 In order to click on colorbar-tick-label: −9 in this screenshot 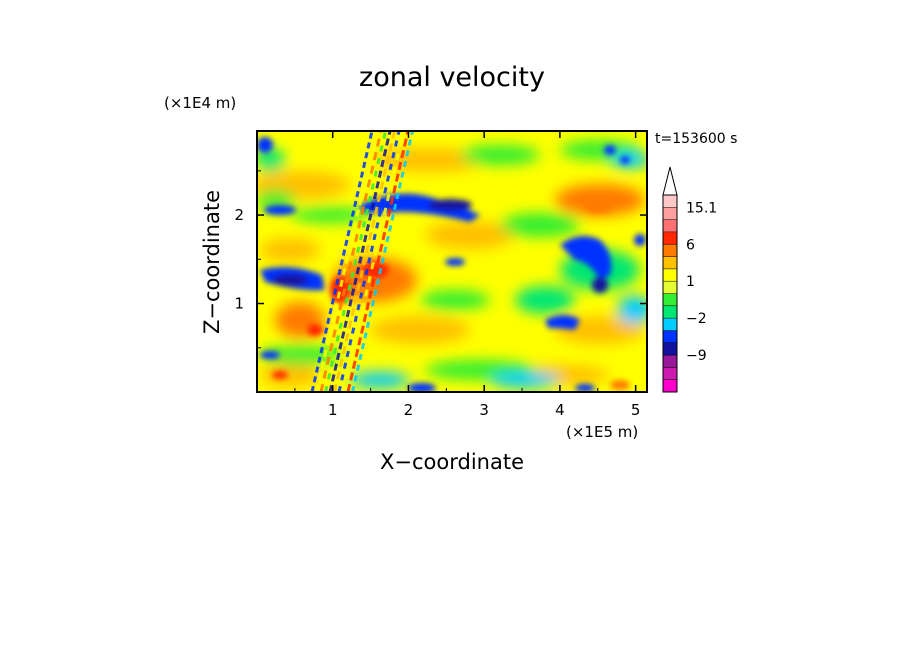, I will do `click(696, 356)`.